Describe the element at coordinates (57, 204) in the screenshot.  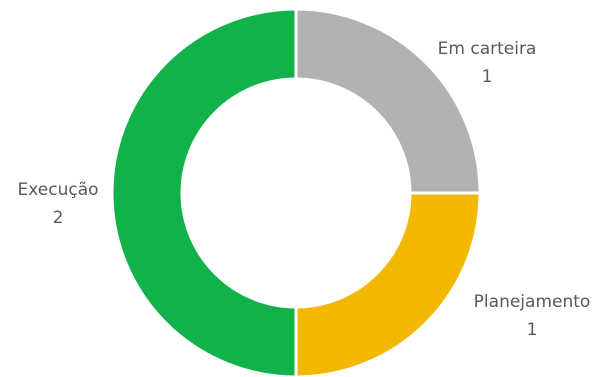
I see `slice-label: Execução 2` at that location.